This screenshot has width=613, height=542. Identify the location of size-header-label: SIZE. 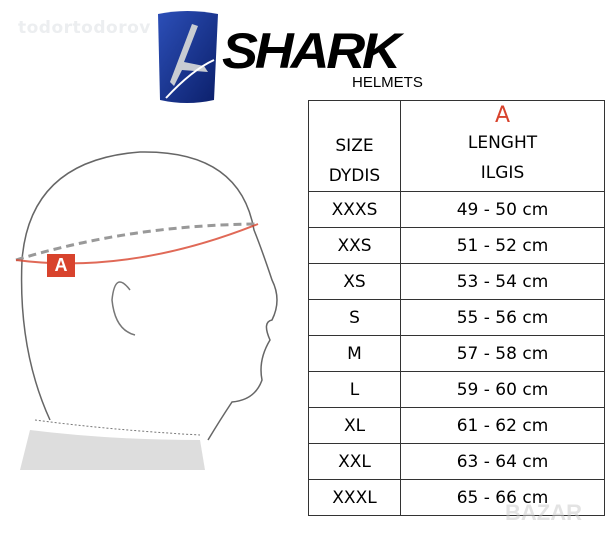
(354, 146).